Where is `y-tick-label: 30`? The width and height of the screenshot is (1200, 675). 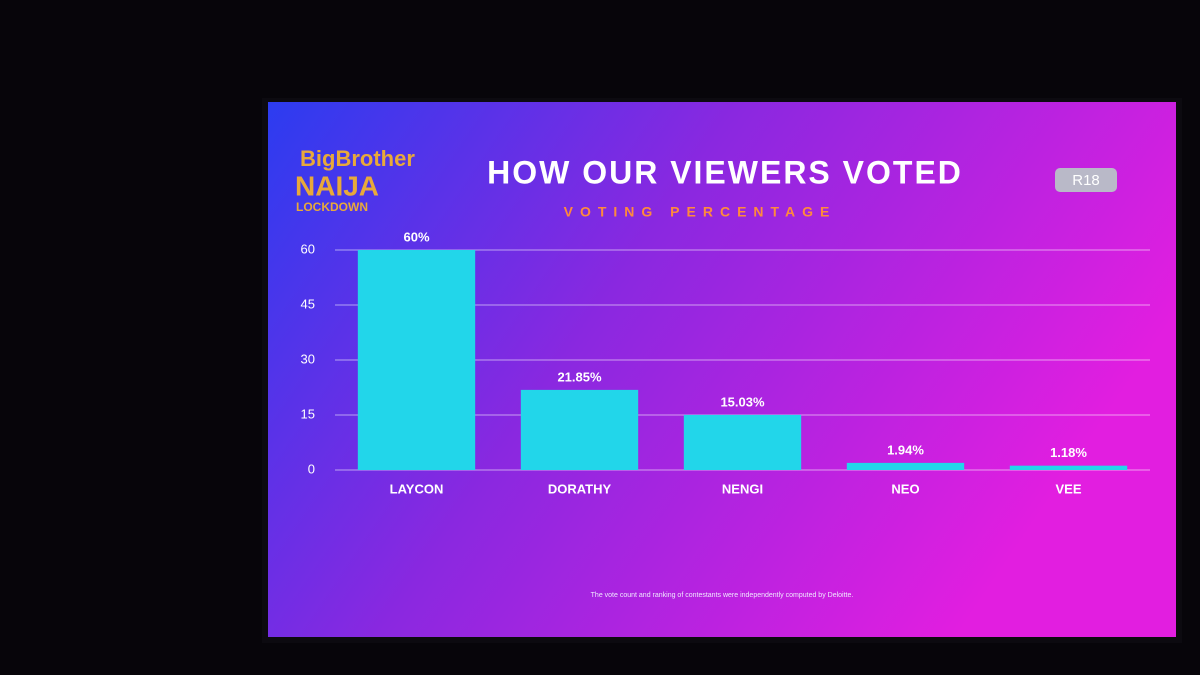
y-tick-label: 30 is located at coordinates (308, 358).